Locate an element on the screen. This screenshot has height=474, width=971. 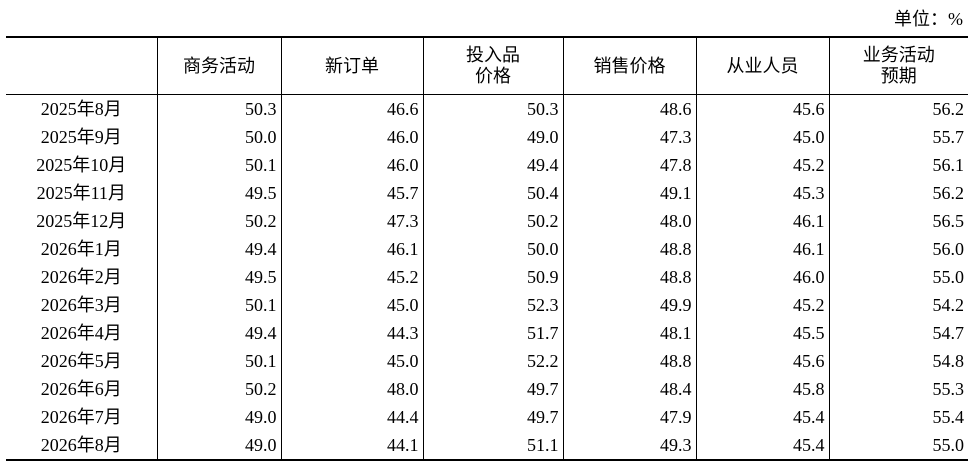
table-row: 2026年8月 49.0 44.1 51.1 49.3 45.4 55.0 is located at coordinates (487, 446).